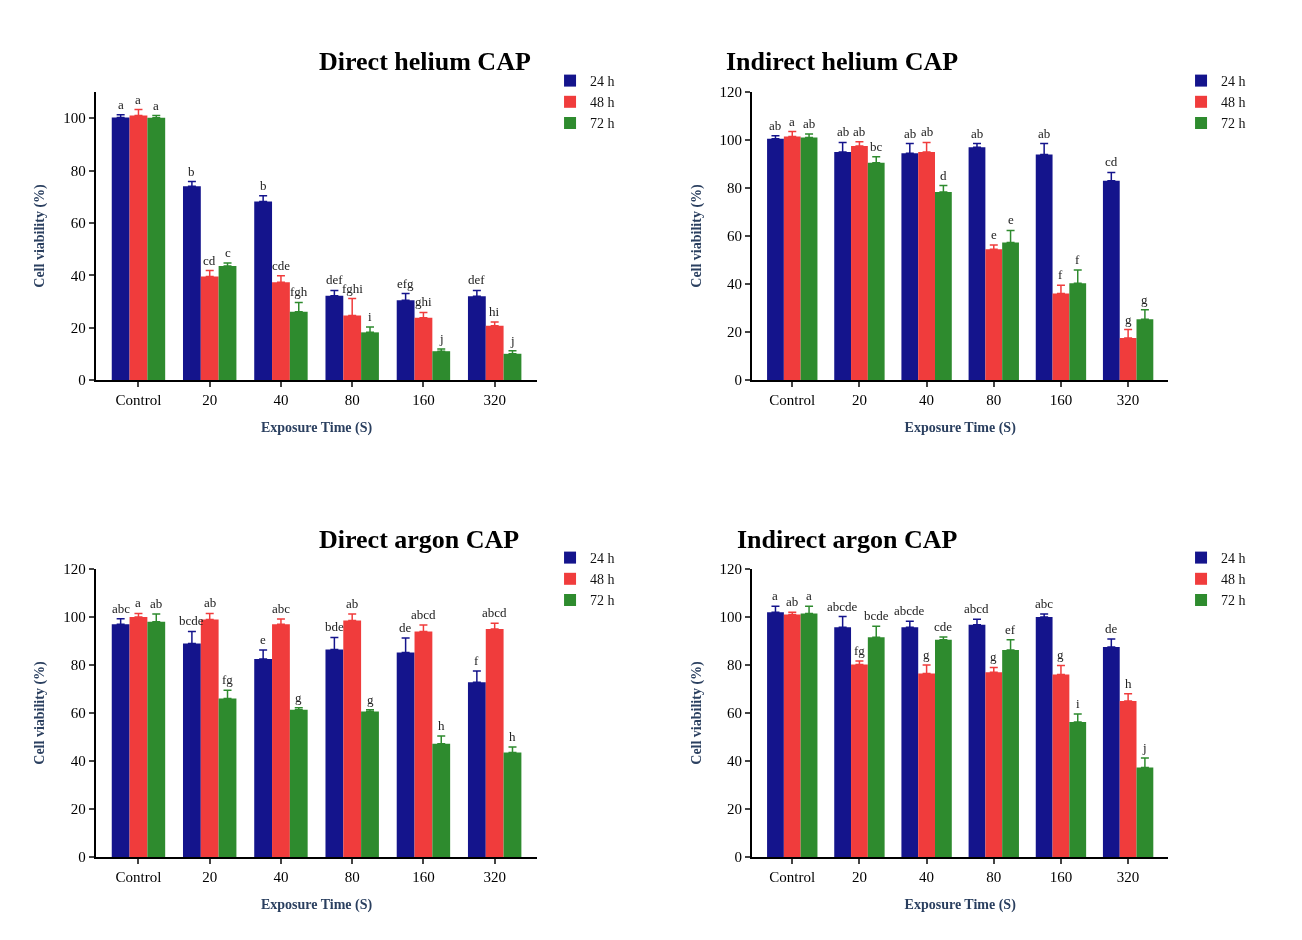 This screenshot has height=940, width=1302. I want to click on y-tick-label: 120, so click(730, 92).